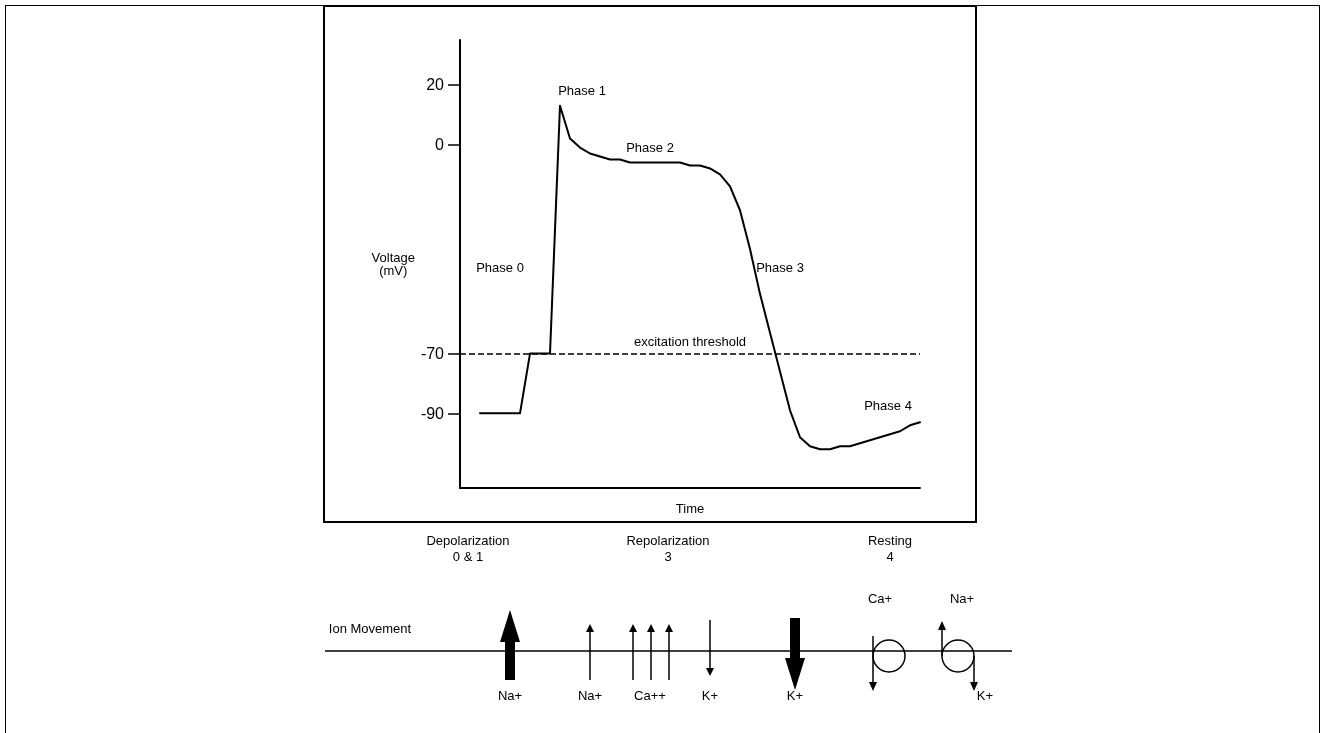 Image resolution: width=1324 pixels, height=733 pixels. I want to click on y-axis-title: Voltage (mV), so click(393, 264).